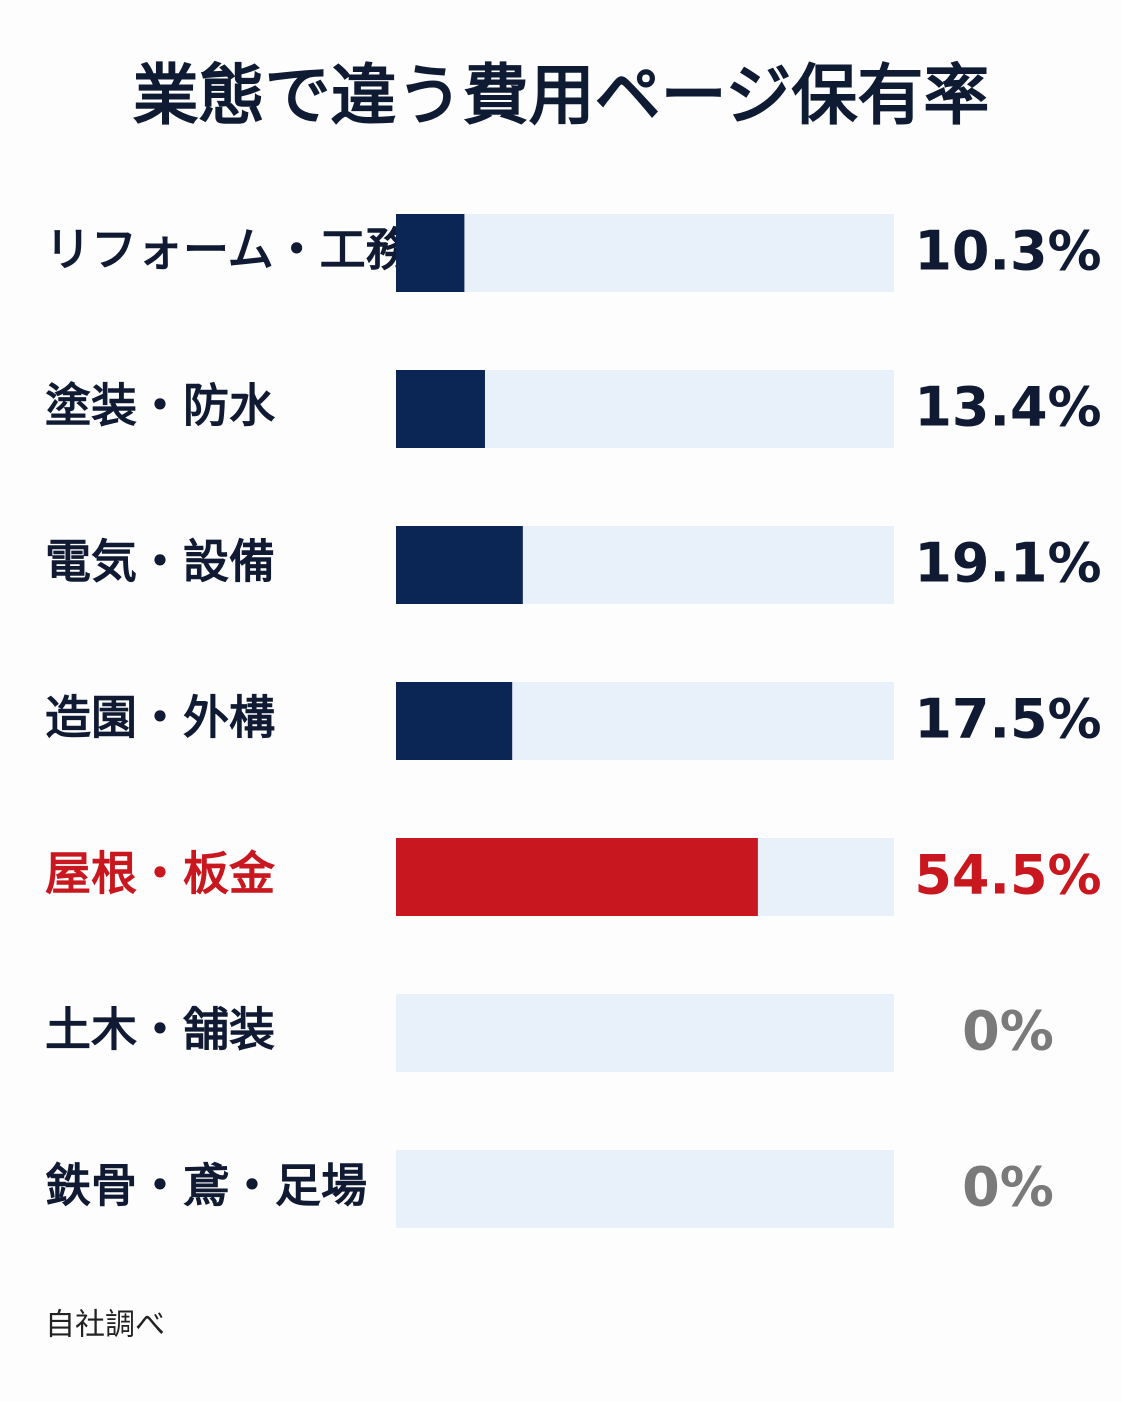  Describe the element at coordinates (160, 562) in the screenshot. I see `category-label: 電気・設備` at that location.